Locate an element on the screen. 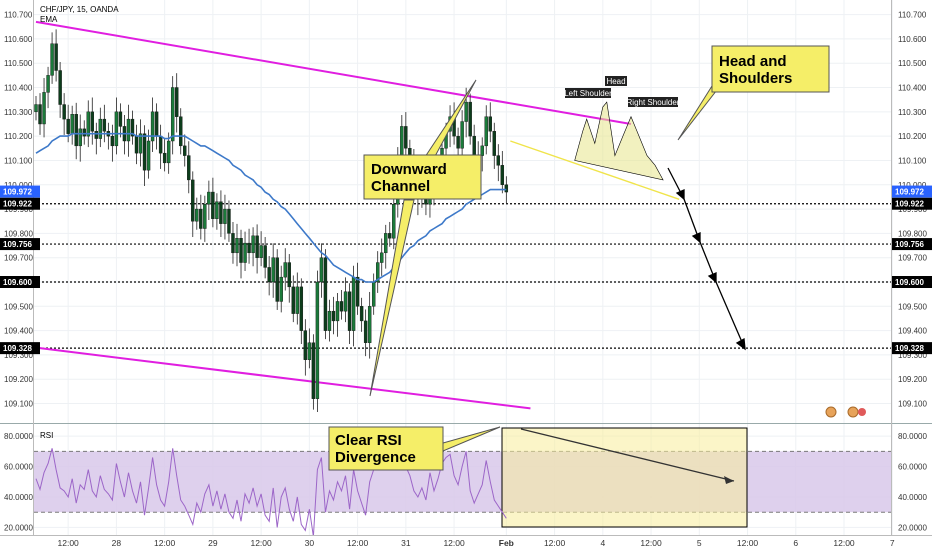  price-label-text-1-1: 109.922 is located at coordinates (909, 204).